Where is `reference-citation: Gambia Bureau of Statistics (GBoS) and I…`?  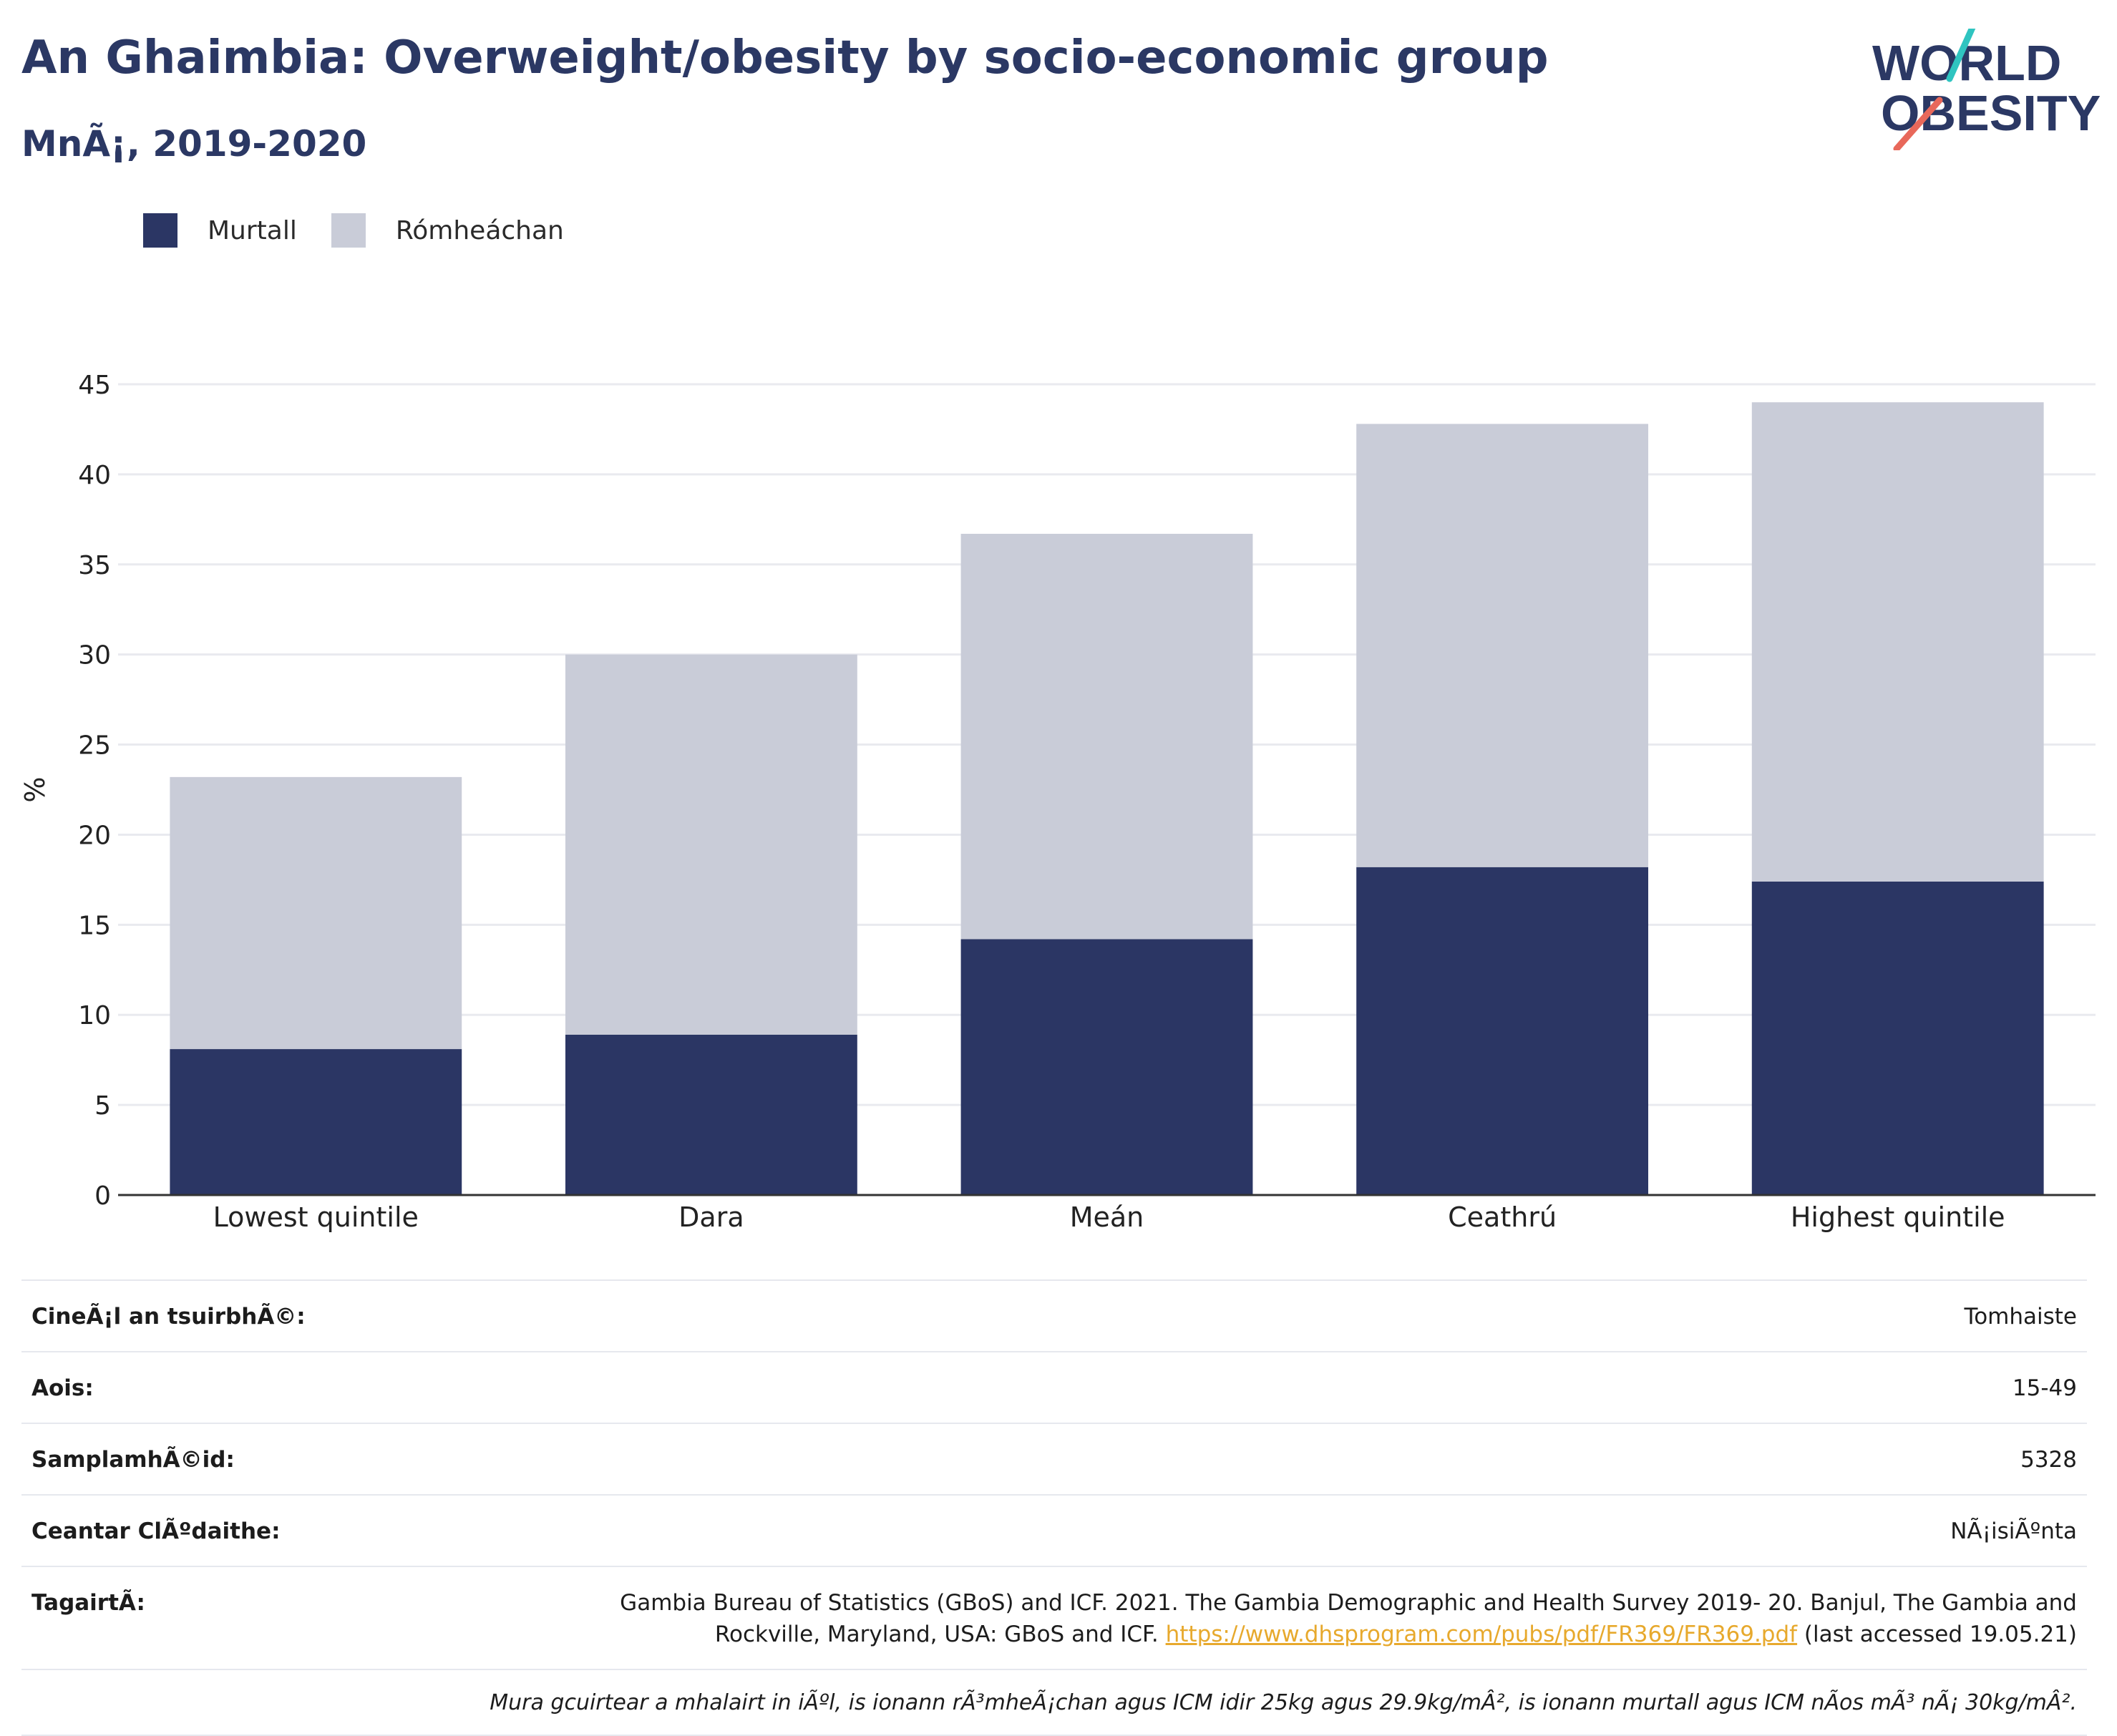 reference-citation: Gambia Bureau of Statistics (GBoS) and I… is located at coordinates (1348, 1619).